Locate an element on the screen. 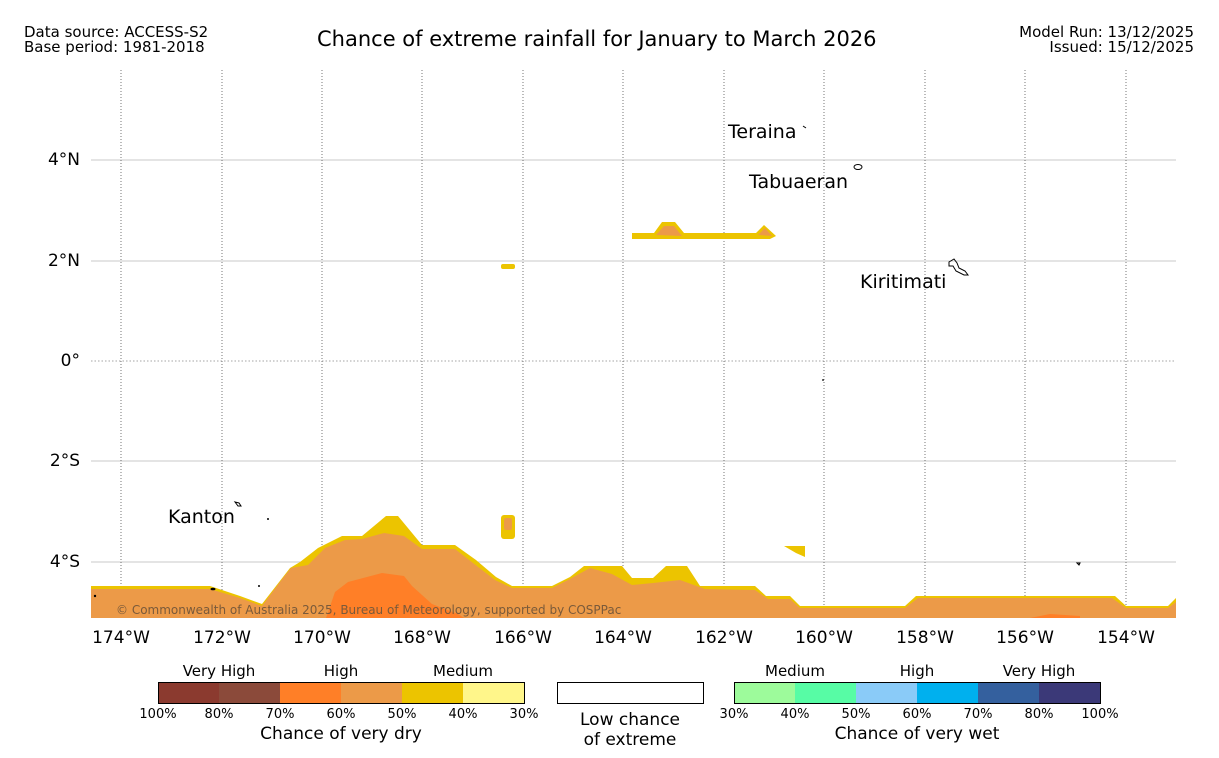  lat-label-2n: 2°N is located at coordinates (63, 261).